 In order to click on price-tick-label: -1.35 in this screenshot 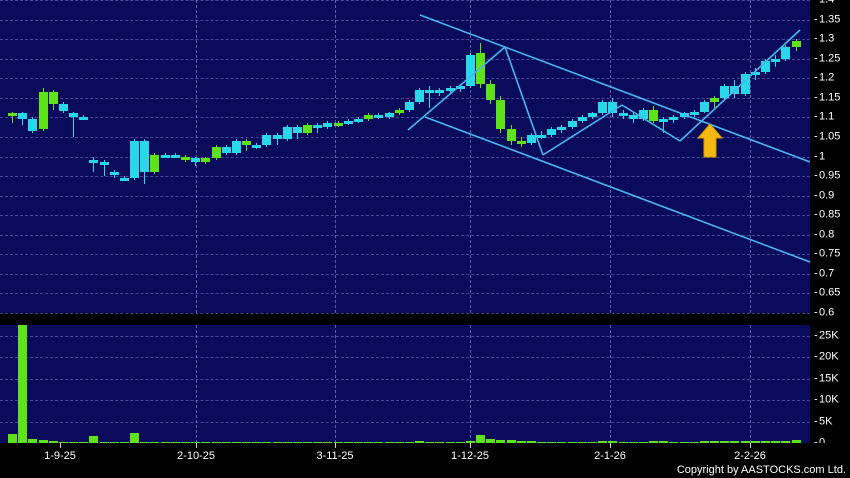, I will do `click(827, 19)`.